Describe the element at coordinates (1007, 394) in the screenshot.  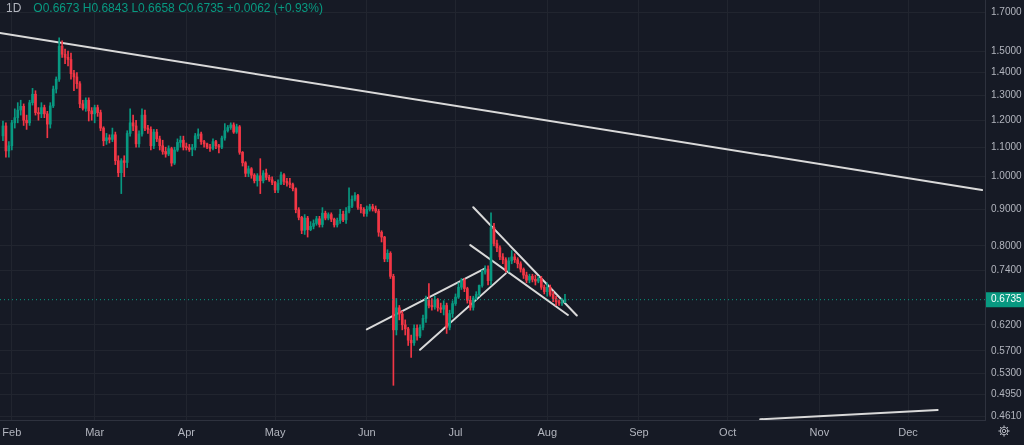
I see `y-tick-label: 0.4950` at that location.